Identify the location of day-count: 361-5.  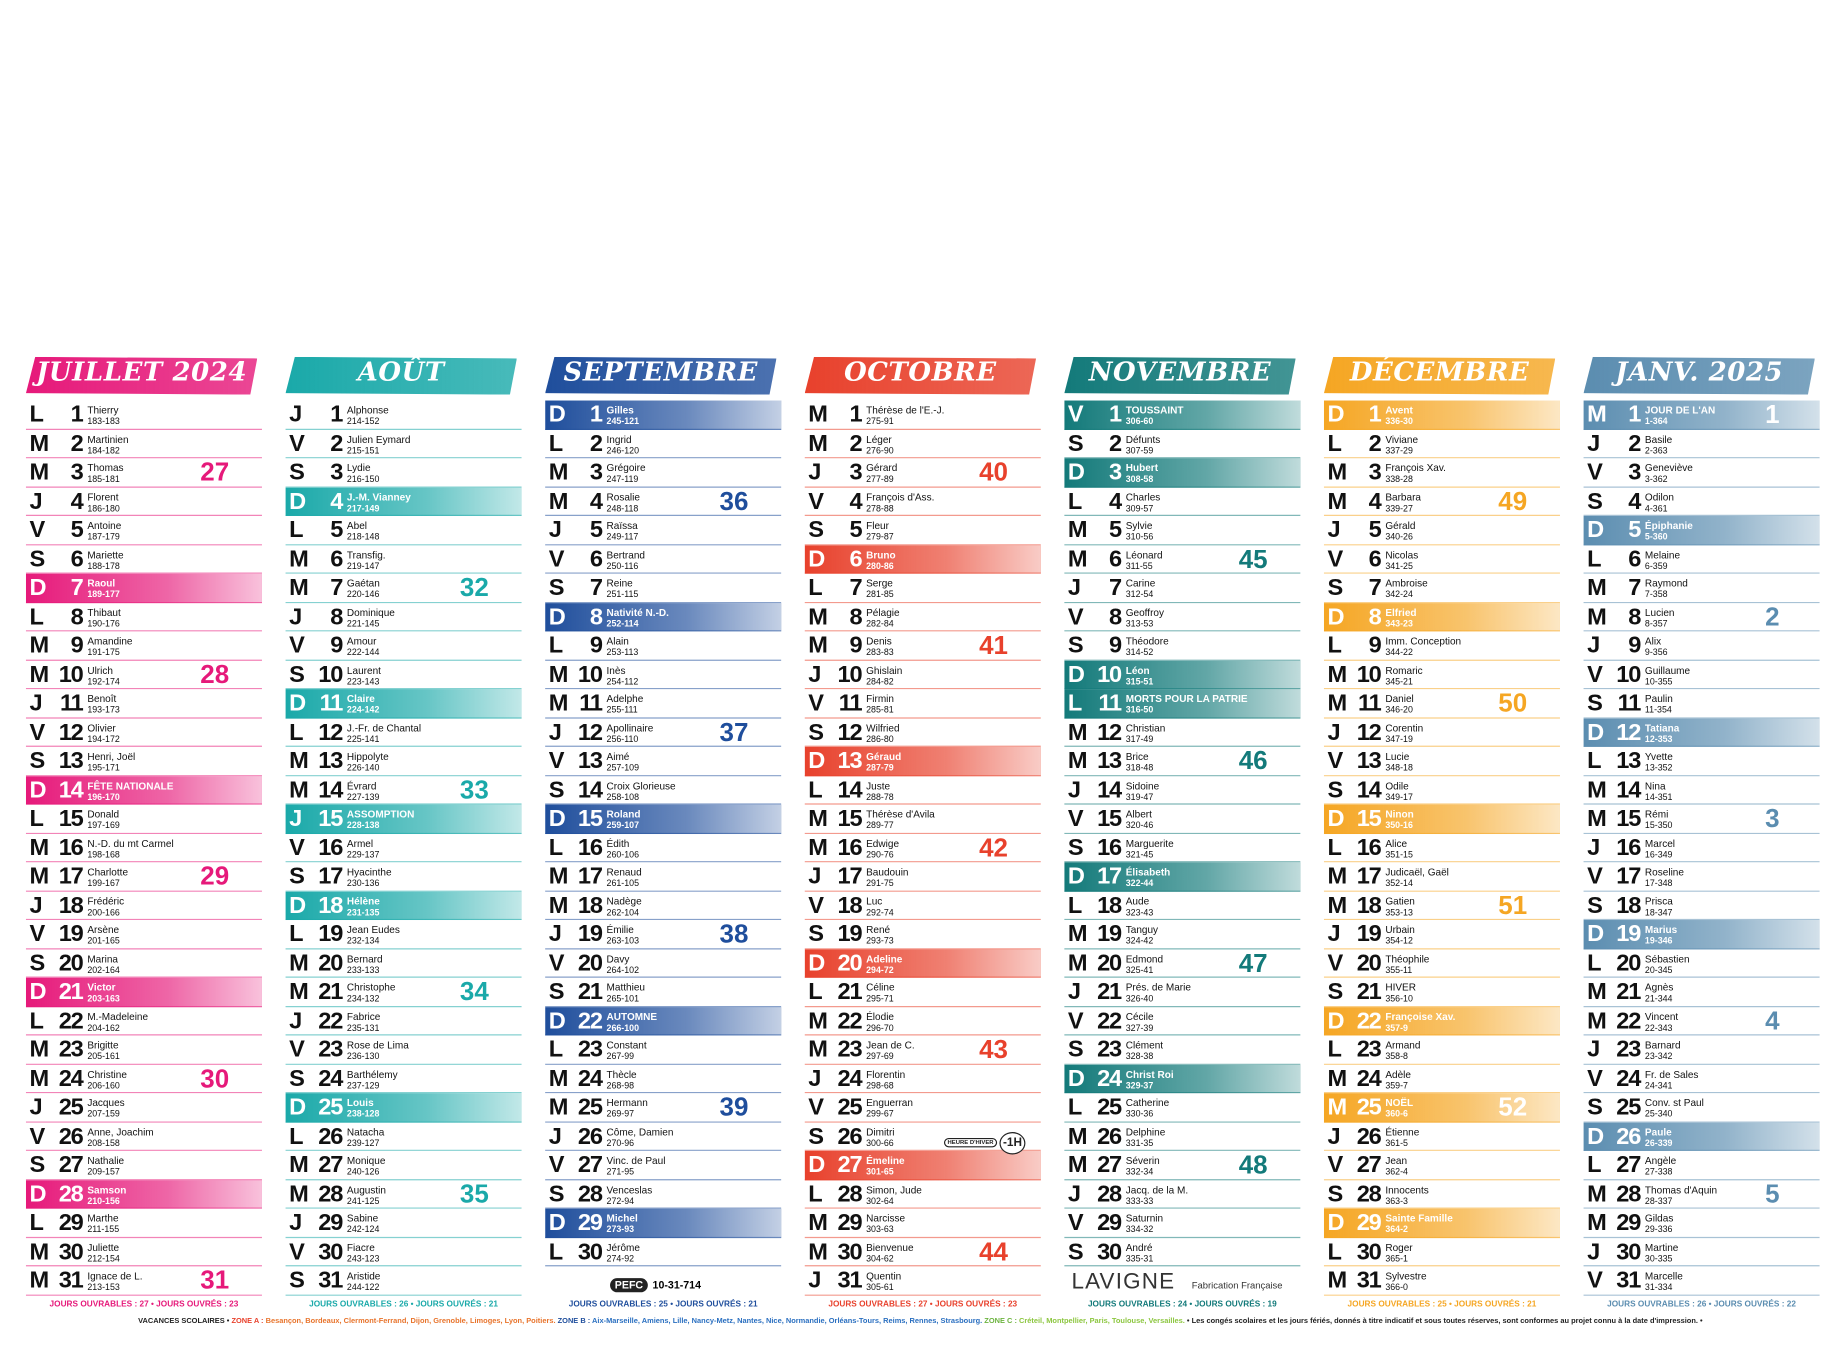
(1396, 1142).